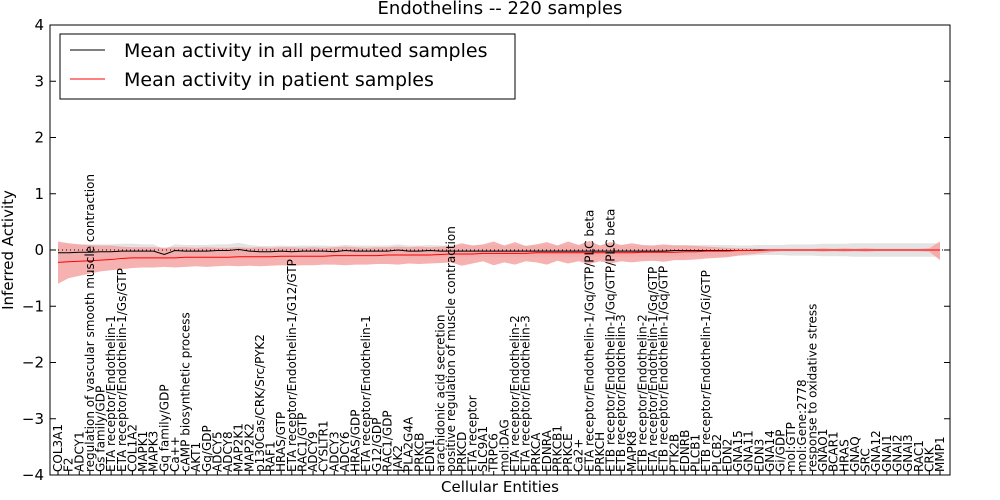 Image resolution: width=1000 pixels, height=500 pixels. What do you see at coordinates (802, 425) in the screenshot?
I see `x-tick-label: mol:Gene:2778` at bounding box center [802, 425].